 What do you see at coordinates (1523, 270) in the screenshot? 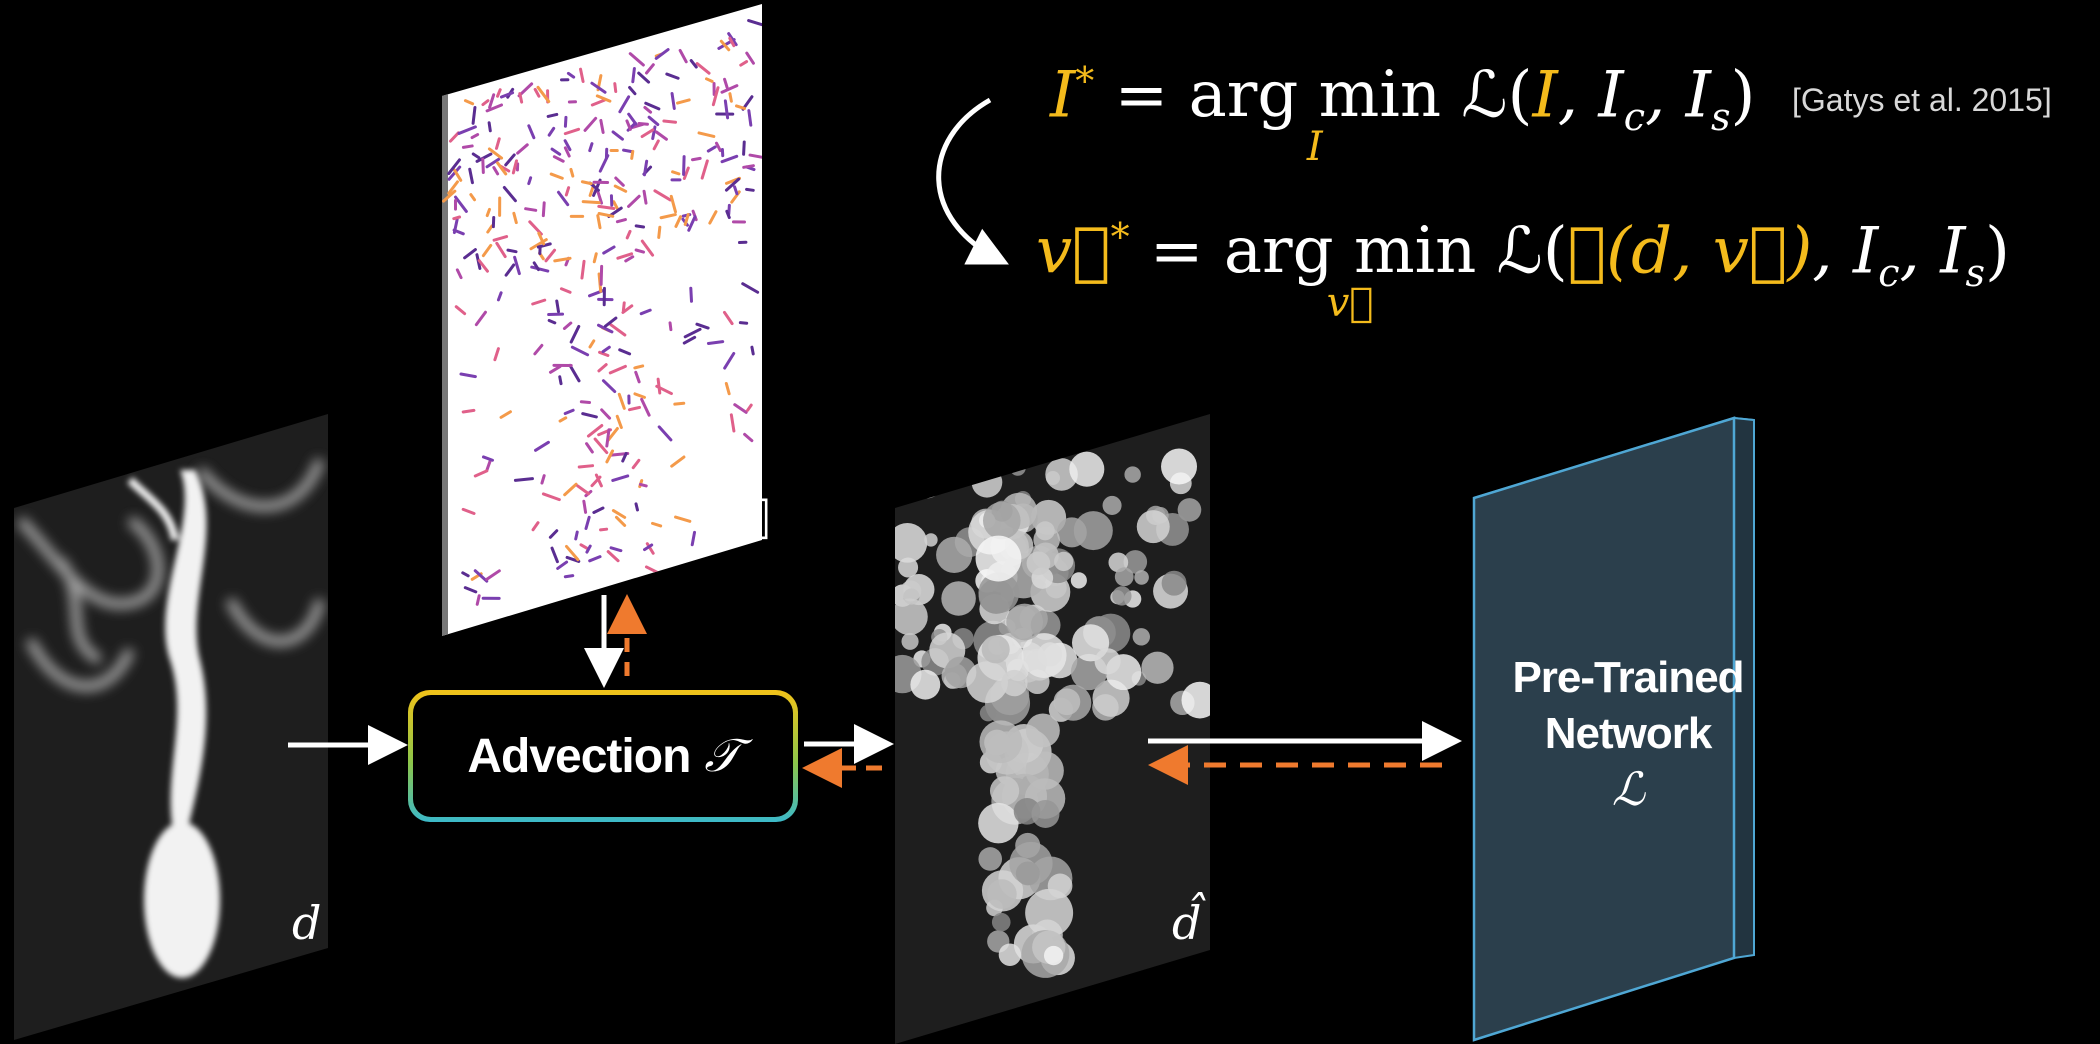
I see `equation-velocity-optimization: v⃗* = arg min v⃗ ℒ(𝒯(d, v⃗), Ic, Is)` at bounding box center [1523, 270].